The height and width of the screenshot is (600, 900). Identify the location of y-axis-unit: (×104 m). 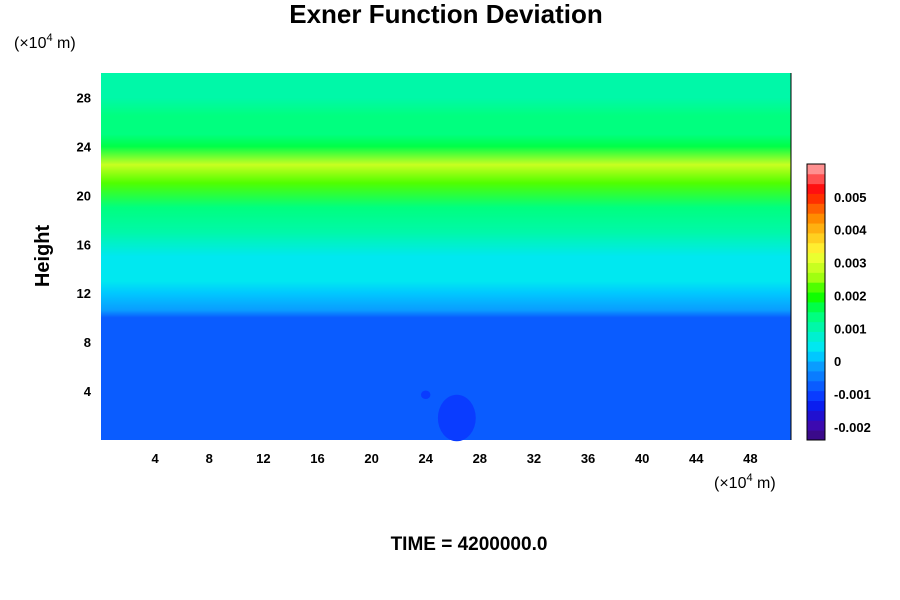
(45, 42).